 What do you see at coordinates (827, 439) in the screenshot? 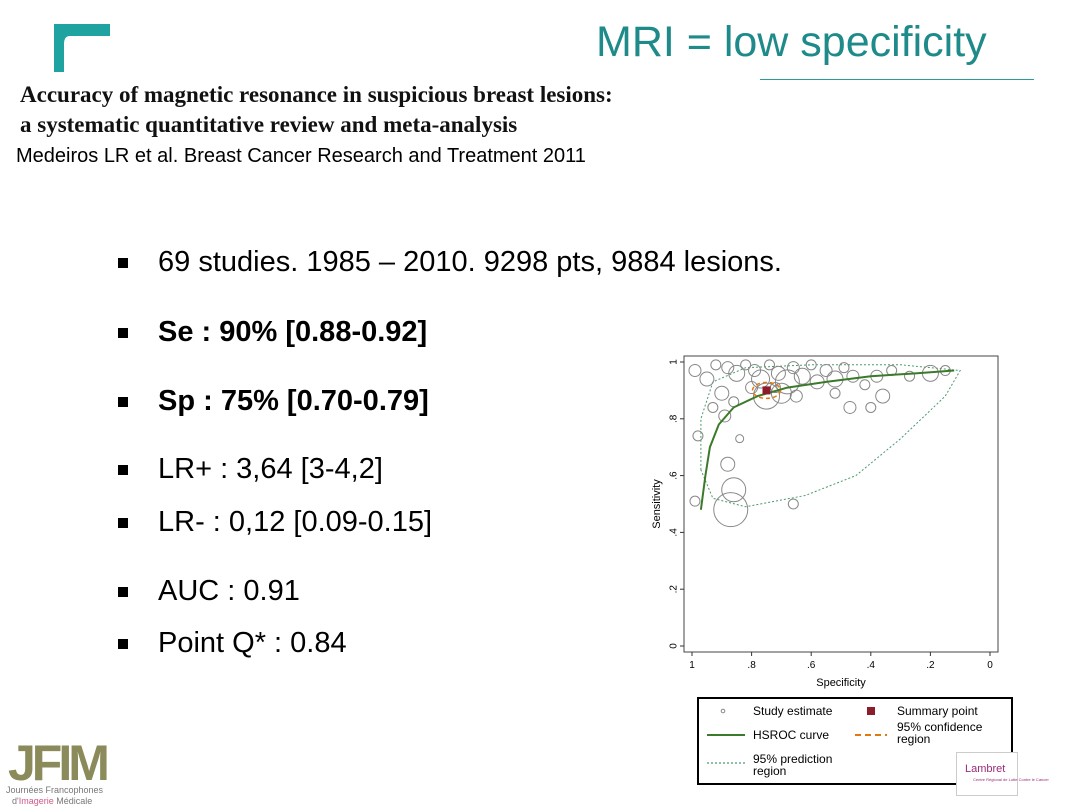
I see `hsroc-curve` at bounding box center [827, 439].